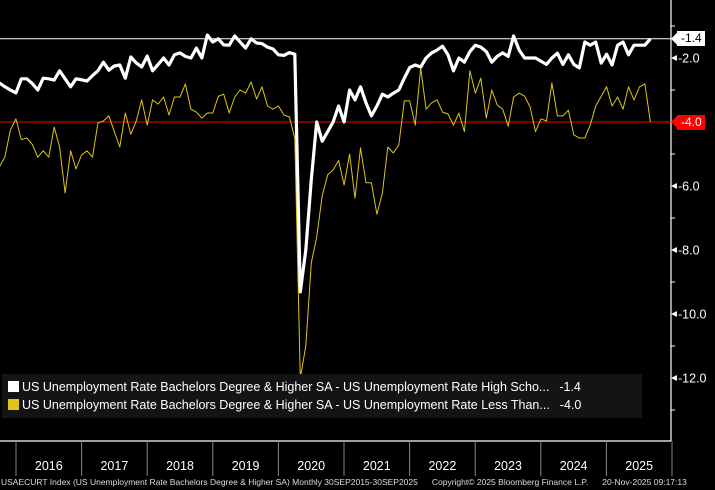 This screenshot has width=715, height=490. I want to click on x-tick-label: 2019, so click(246, 466).